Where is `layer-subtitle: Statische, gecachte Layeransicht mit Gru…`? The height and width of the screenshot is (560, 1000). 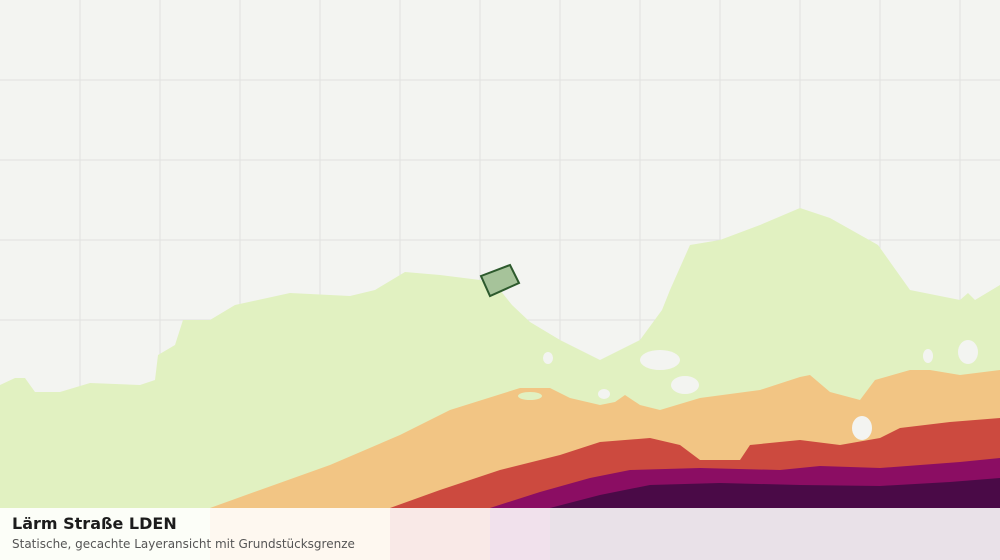 layer-subtitle: Statische, gecachte Layeransicht mit Gru… is located at coordinates (183, 544).